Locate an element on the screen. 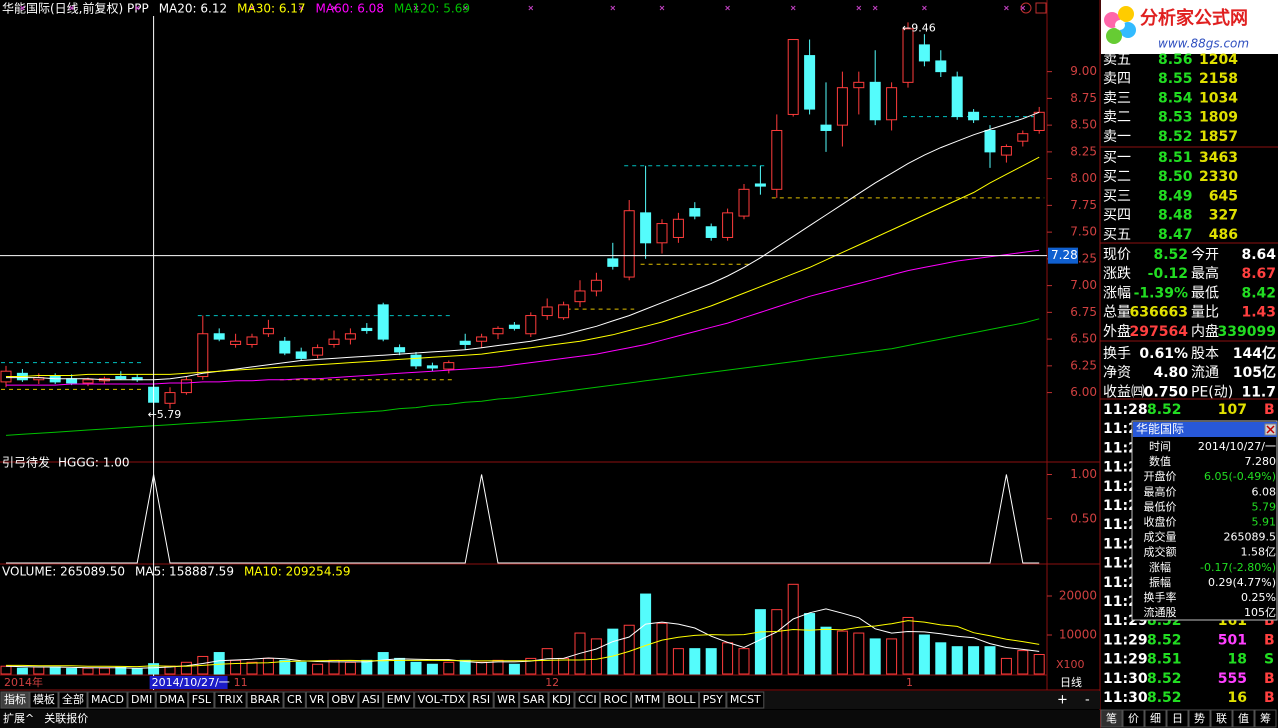 The image size is (1278, 728). legend-entry: MA60: 6.08 is located at coordinates (350, 9).